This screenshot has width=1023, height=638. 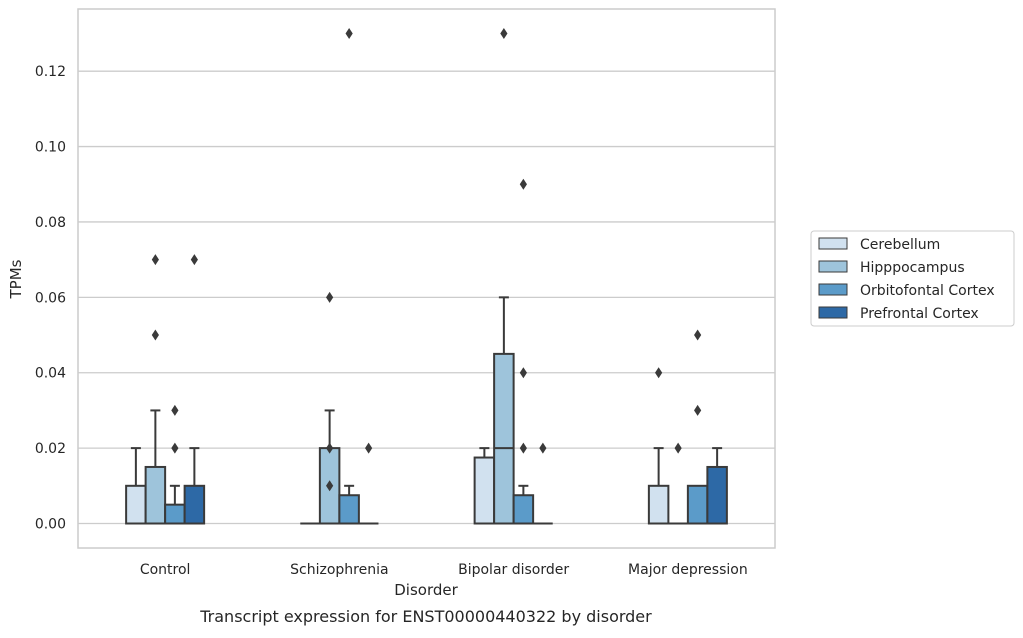 What do you see at coordinates (50, 72) in the screenshot?
I see `y-tick-label: 0.12` at bounding box center [50, 72].